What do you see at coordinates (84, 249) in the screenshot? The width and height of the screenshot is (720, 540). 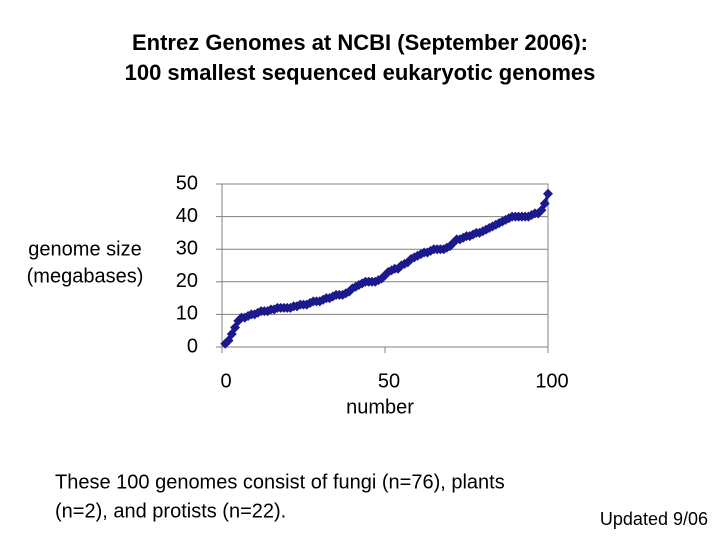 I see `y-axis-label: genome size` at bounding box center [84, 249].